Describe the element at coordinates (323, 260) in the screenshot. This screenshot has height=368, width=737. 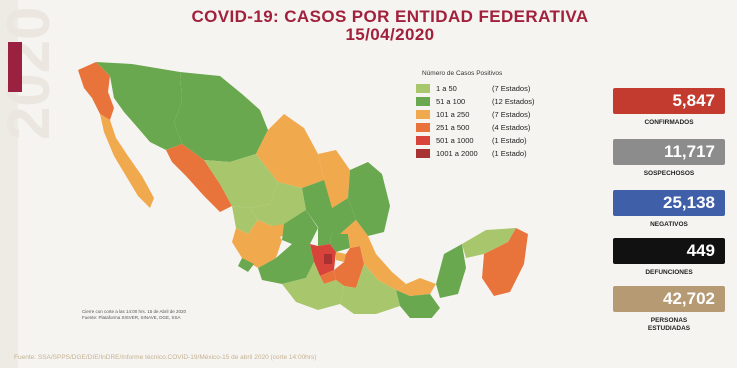
I see `state-estado-de-mexico` at that location.